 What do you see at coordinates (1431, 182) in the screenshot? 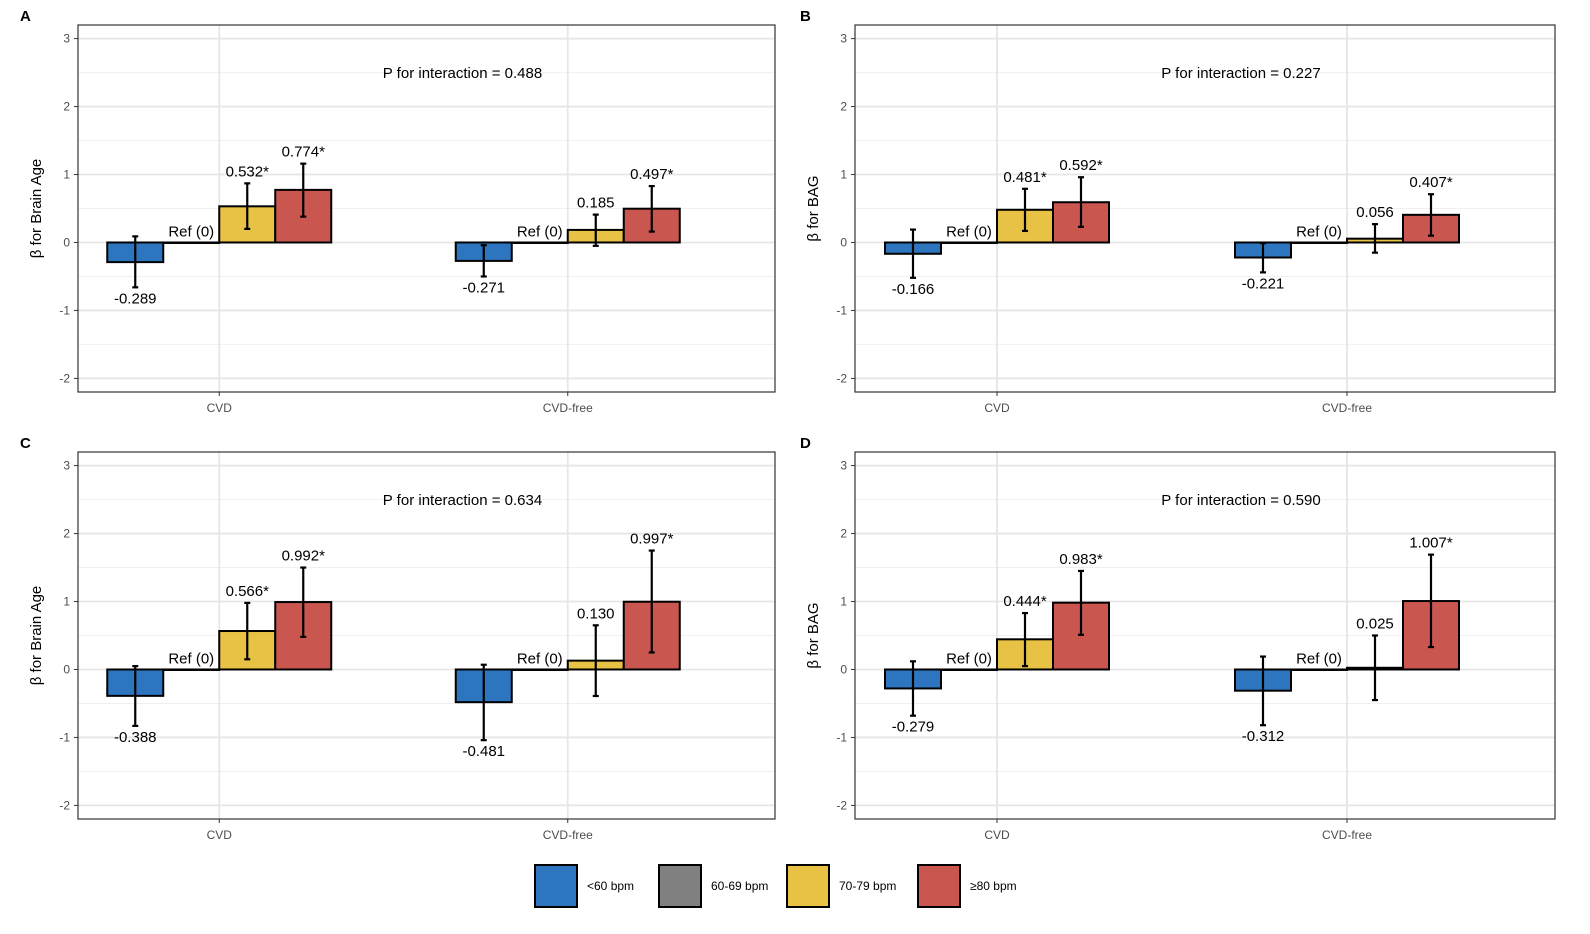
I see `data-label: 0.407*` at bounding box center [1431, 182].